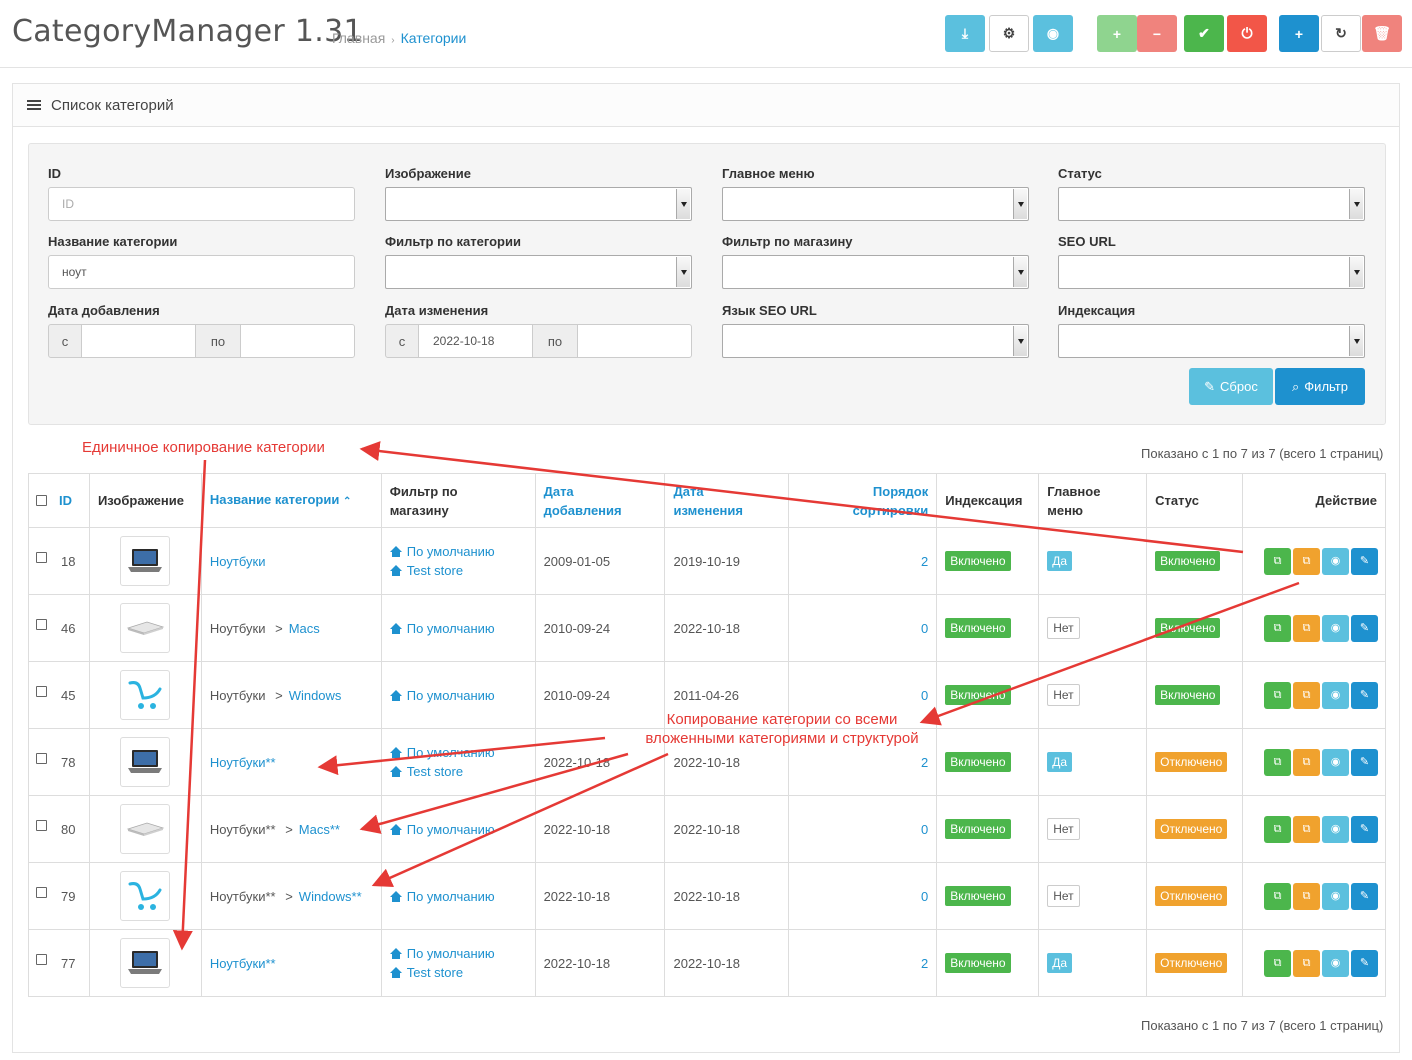  Describe the element at coordinates (726, 501) in the screenshot. I see `sort-date-modified-link: Дата изменения` at that location.